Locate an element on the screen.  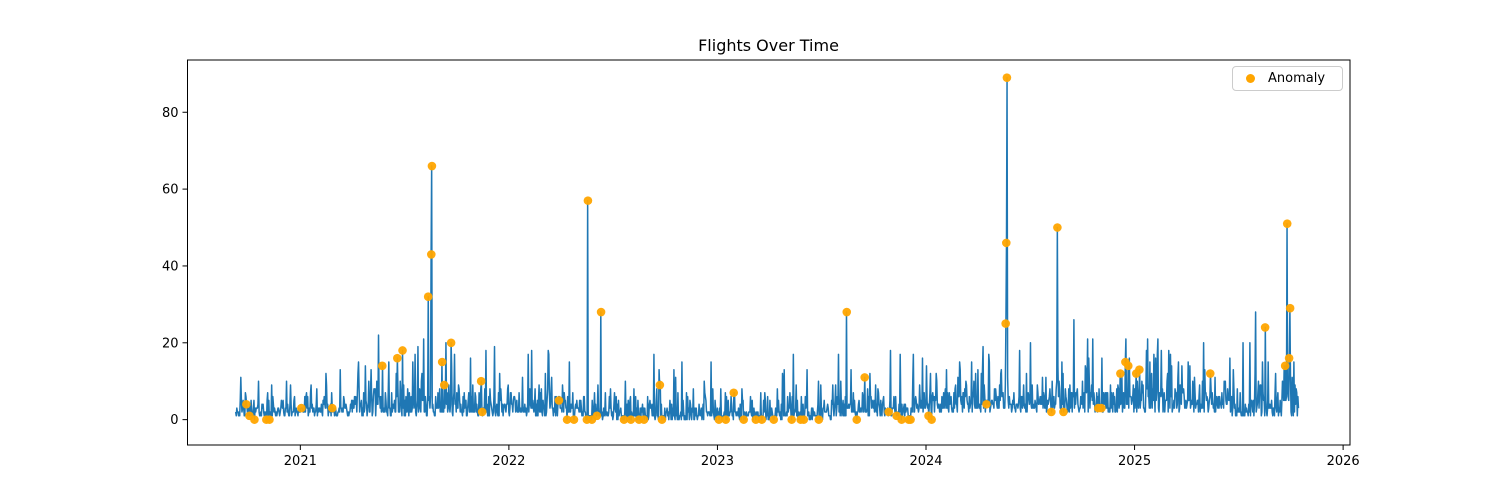
legend: Anomaly is located at coordinates (1287, 78).